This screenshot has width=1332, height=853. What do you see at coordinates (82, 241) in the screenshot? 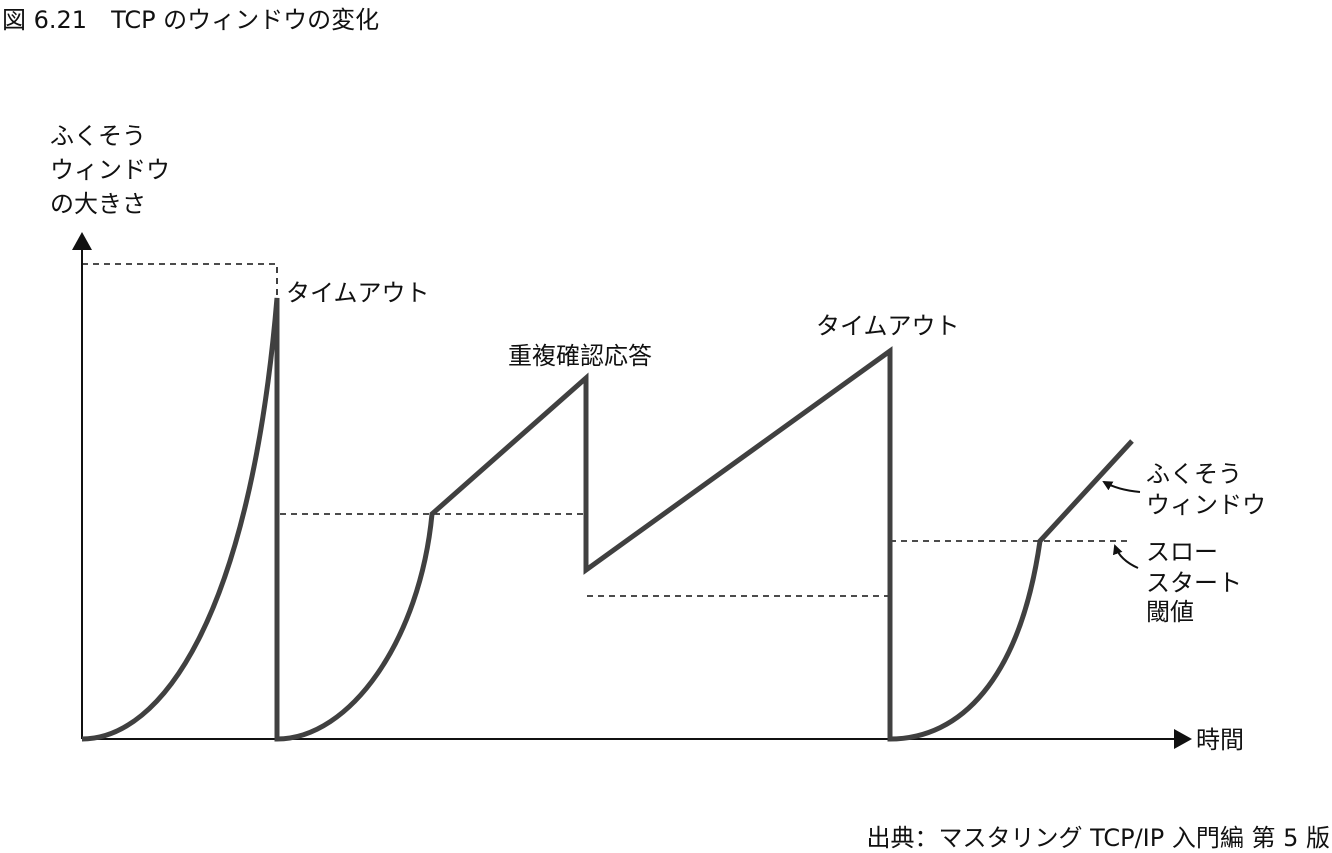
I see `y-axis-arrow-icon` at bounding box center [82, 241].